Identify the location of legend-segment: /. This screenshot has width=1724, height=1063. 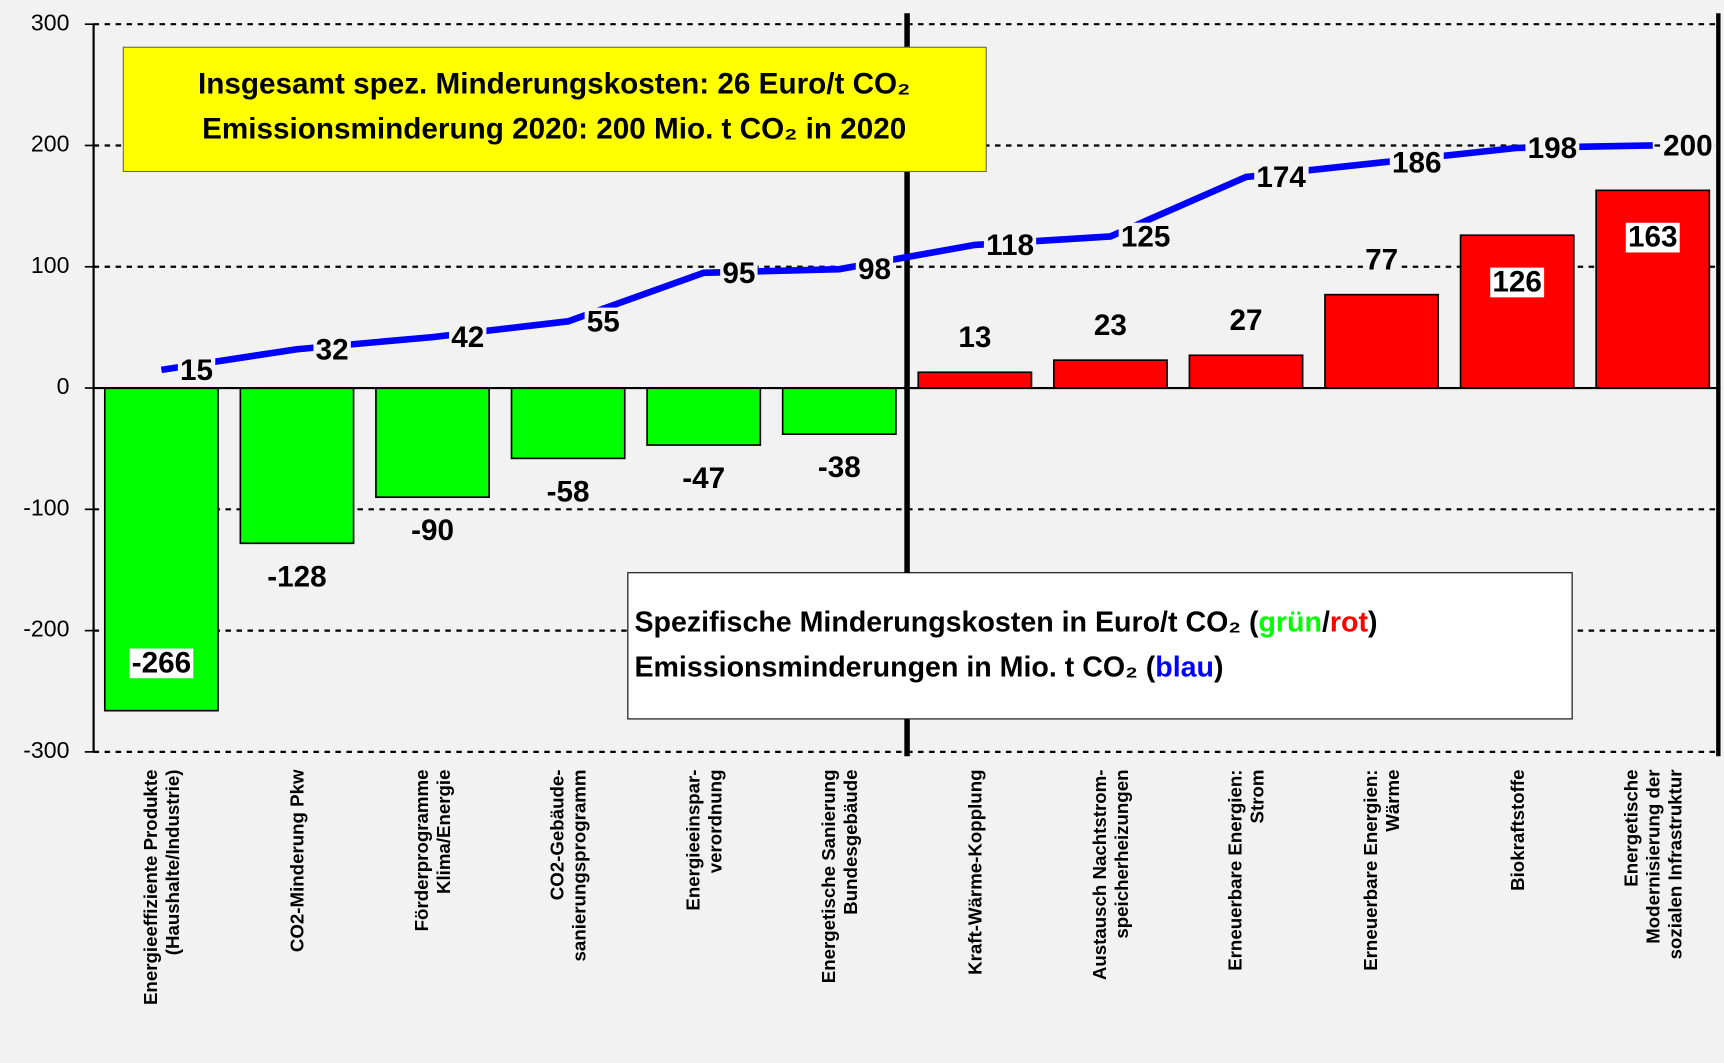
(1326, 622).